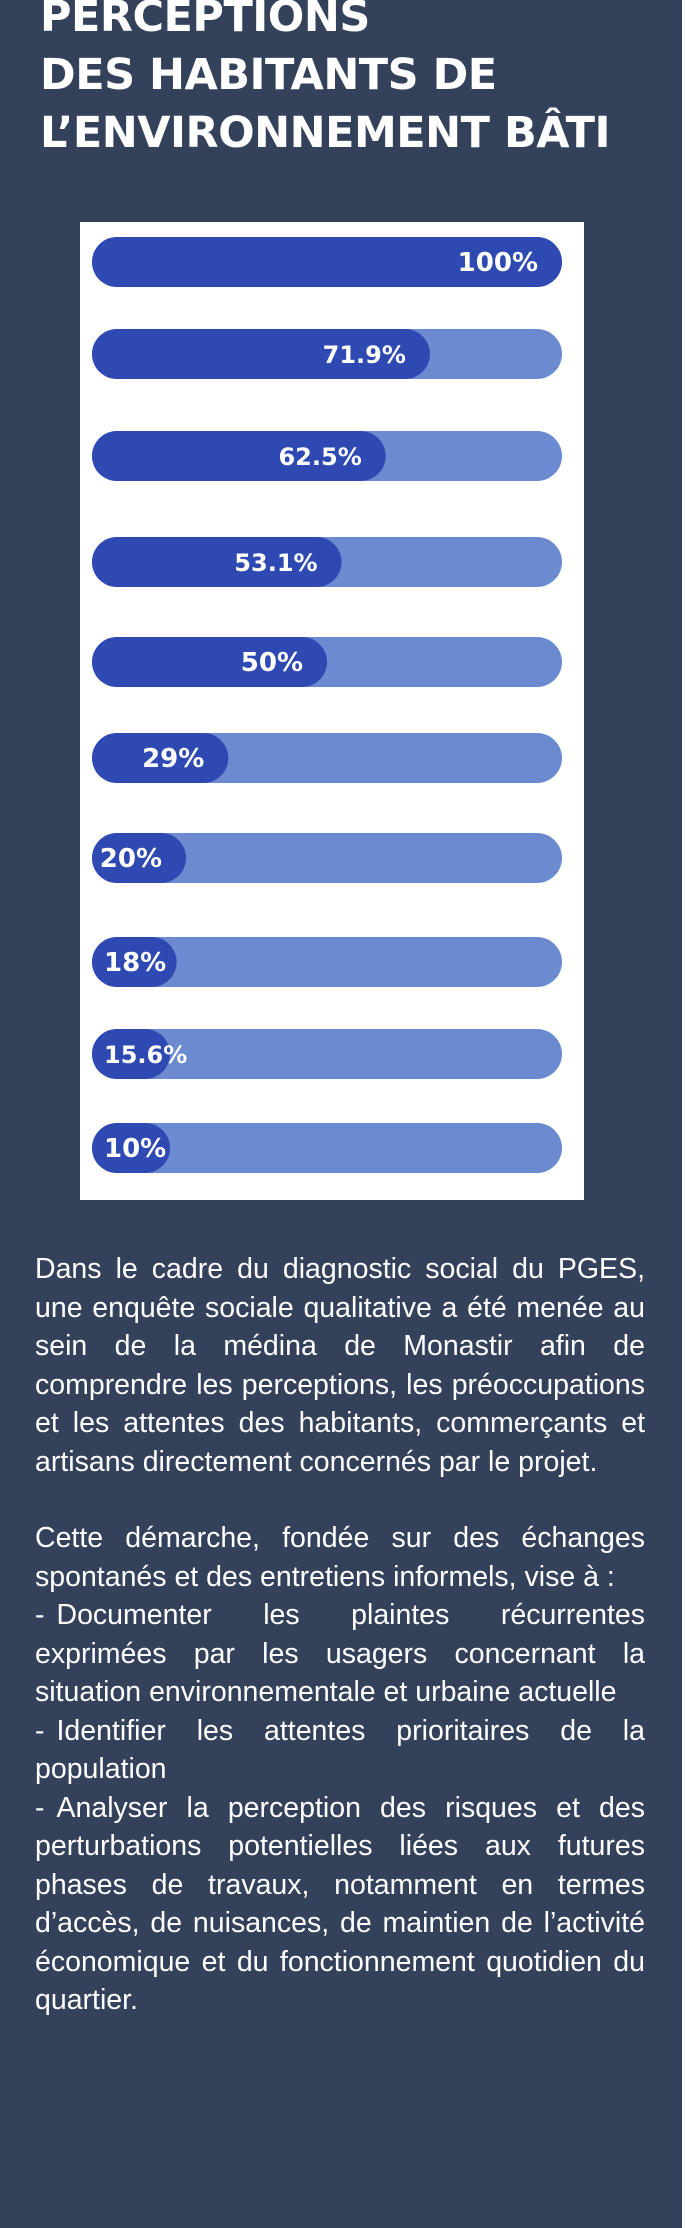  I want to click on bar-value-label: 53.1%, so click(275, 563).